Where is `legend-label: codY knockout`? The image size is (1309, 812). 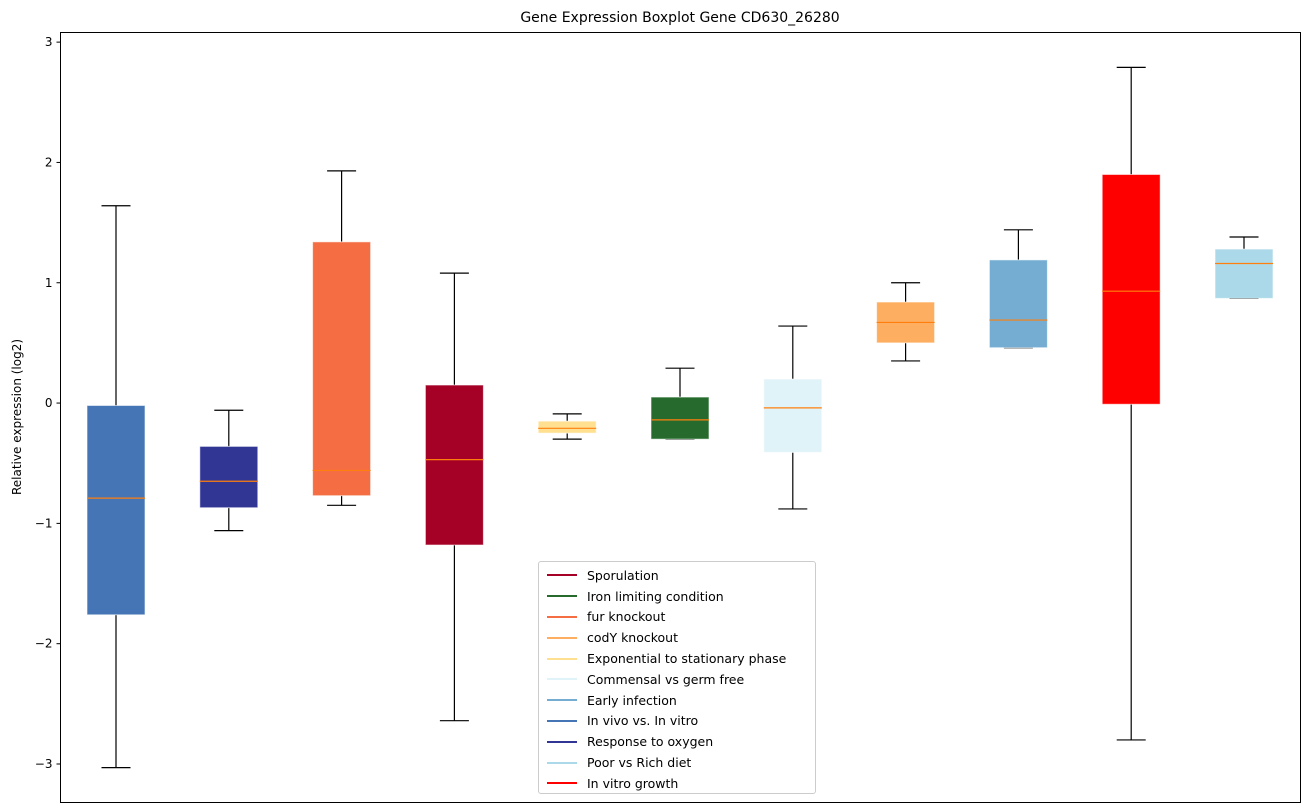
legend-label: codY knockout is located at coordinates (633, 638).